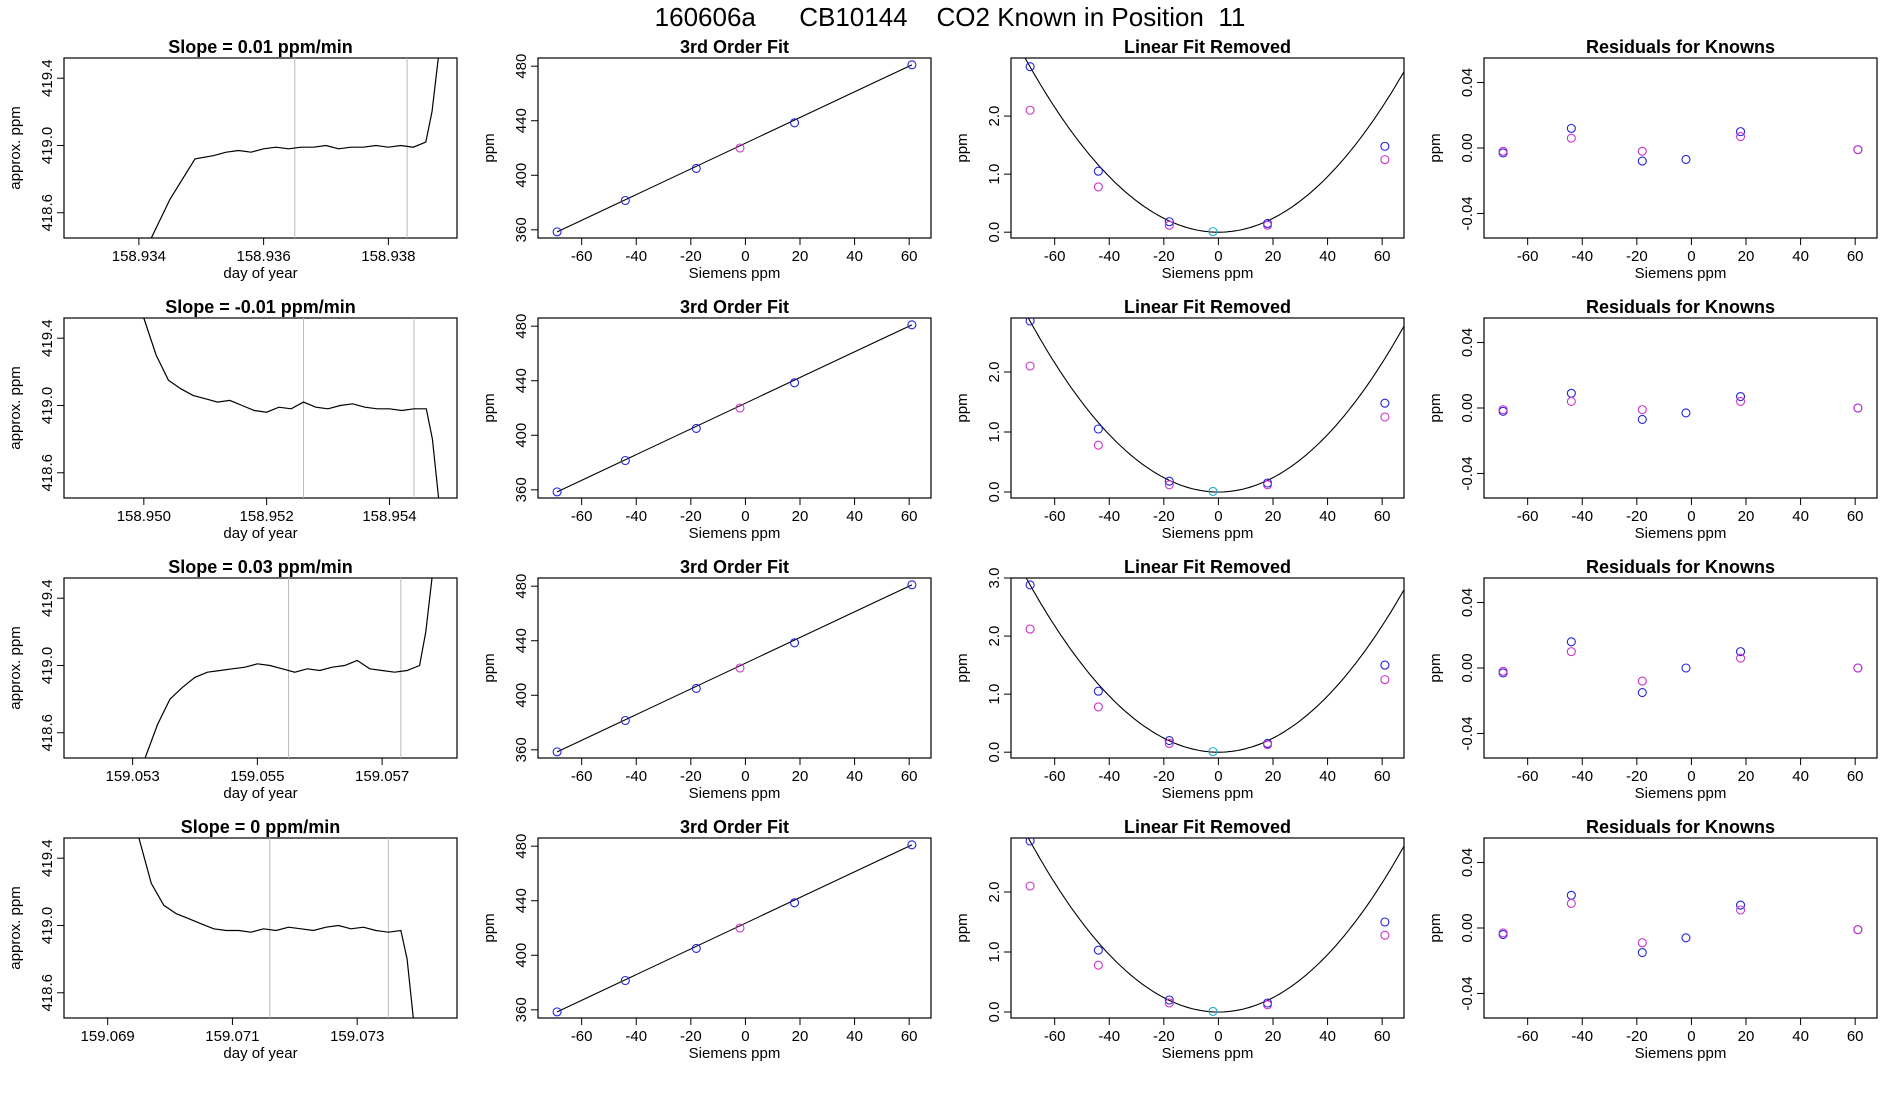 The image size is (1900, 1100). What do you see at coordinates (1800, 1036) in the screenshot?
I see `x-tick-label: 40` at bounding box center [1800, 1036].